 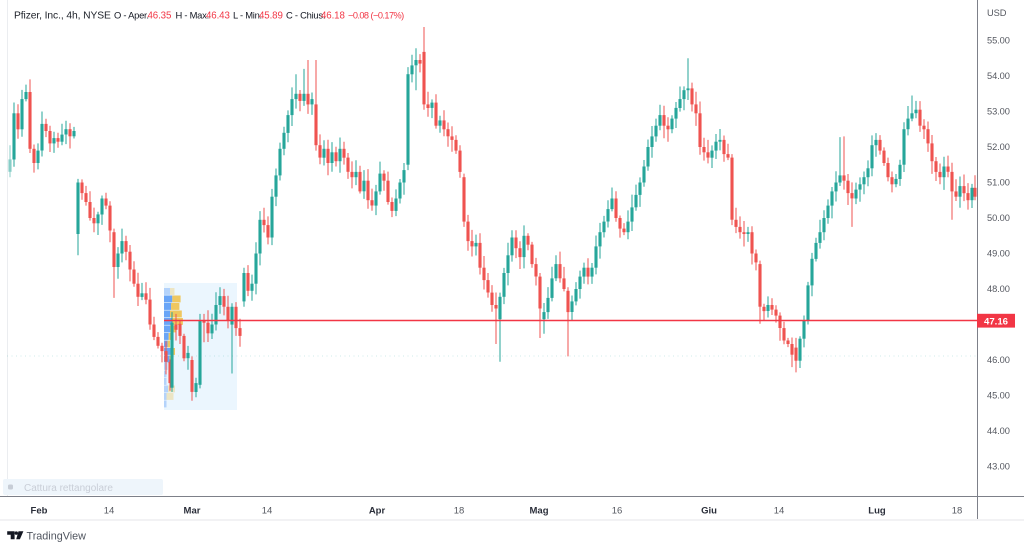 What do you see at coordinates (160, 16) in the screenshot?
I see `svg-text: 46.35` at bounding box center [160, 16].